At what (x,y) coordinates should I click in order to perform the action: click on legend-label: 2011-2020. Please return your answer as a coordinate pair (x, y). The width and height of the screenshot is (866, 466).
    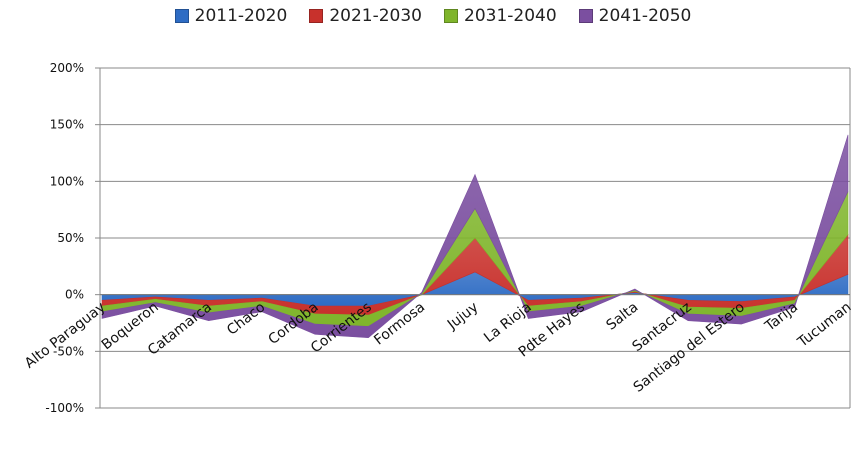
    Looking at the image, I should click on (241, 16).